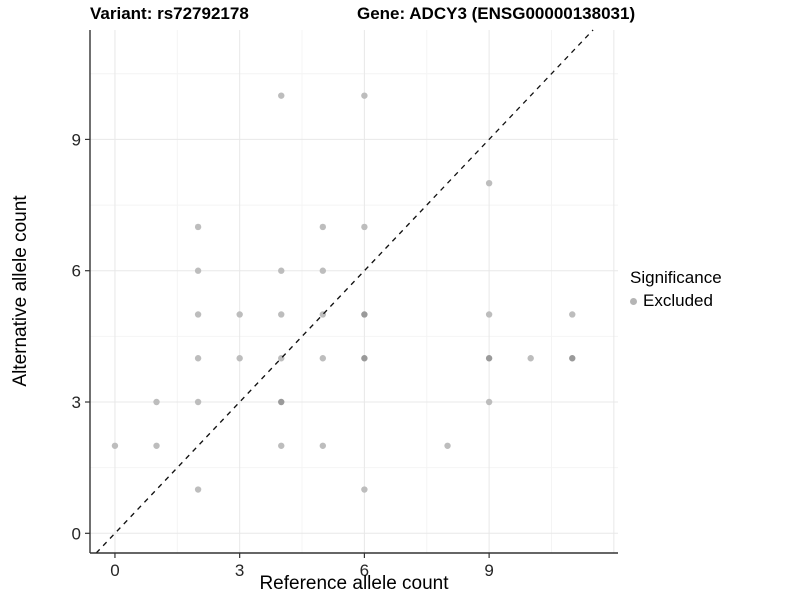  I want to click on legend-entry-excluded: Excluded, so click(676, 301).